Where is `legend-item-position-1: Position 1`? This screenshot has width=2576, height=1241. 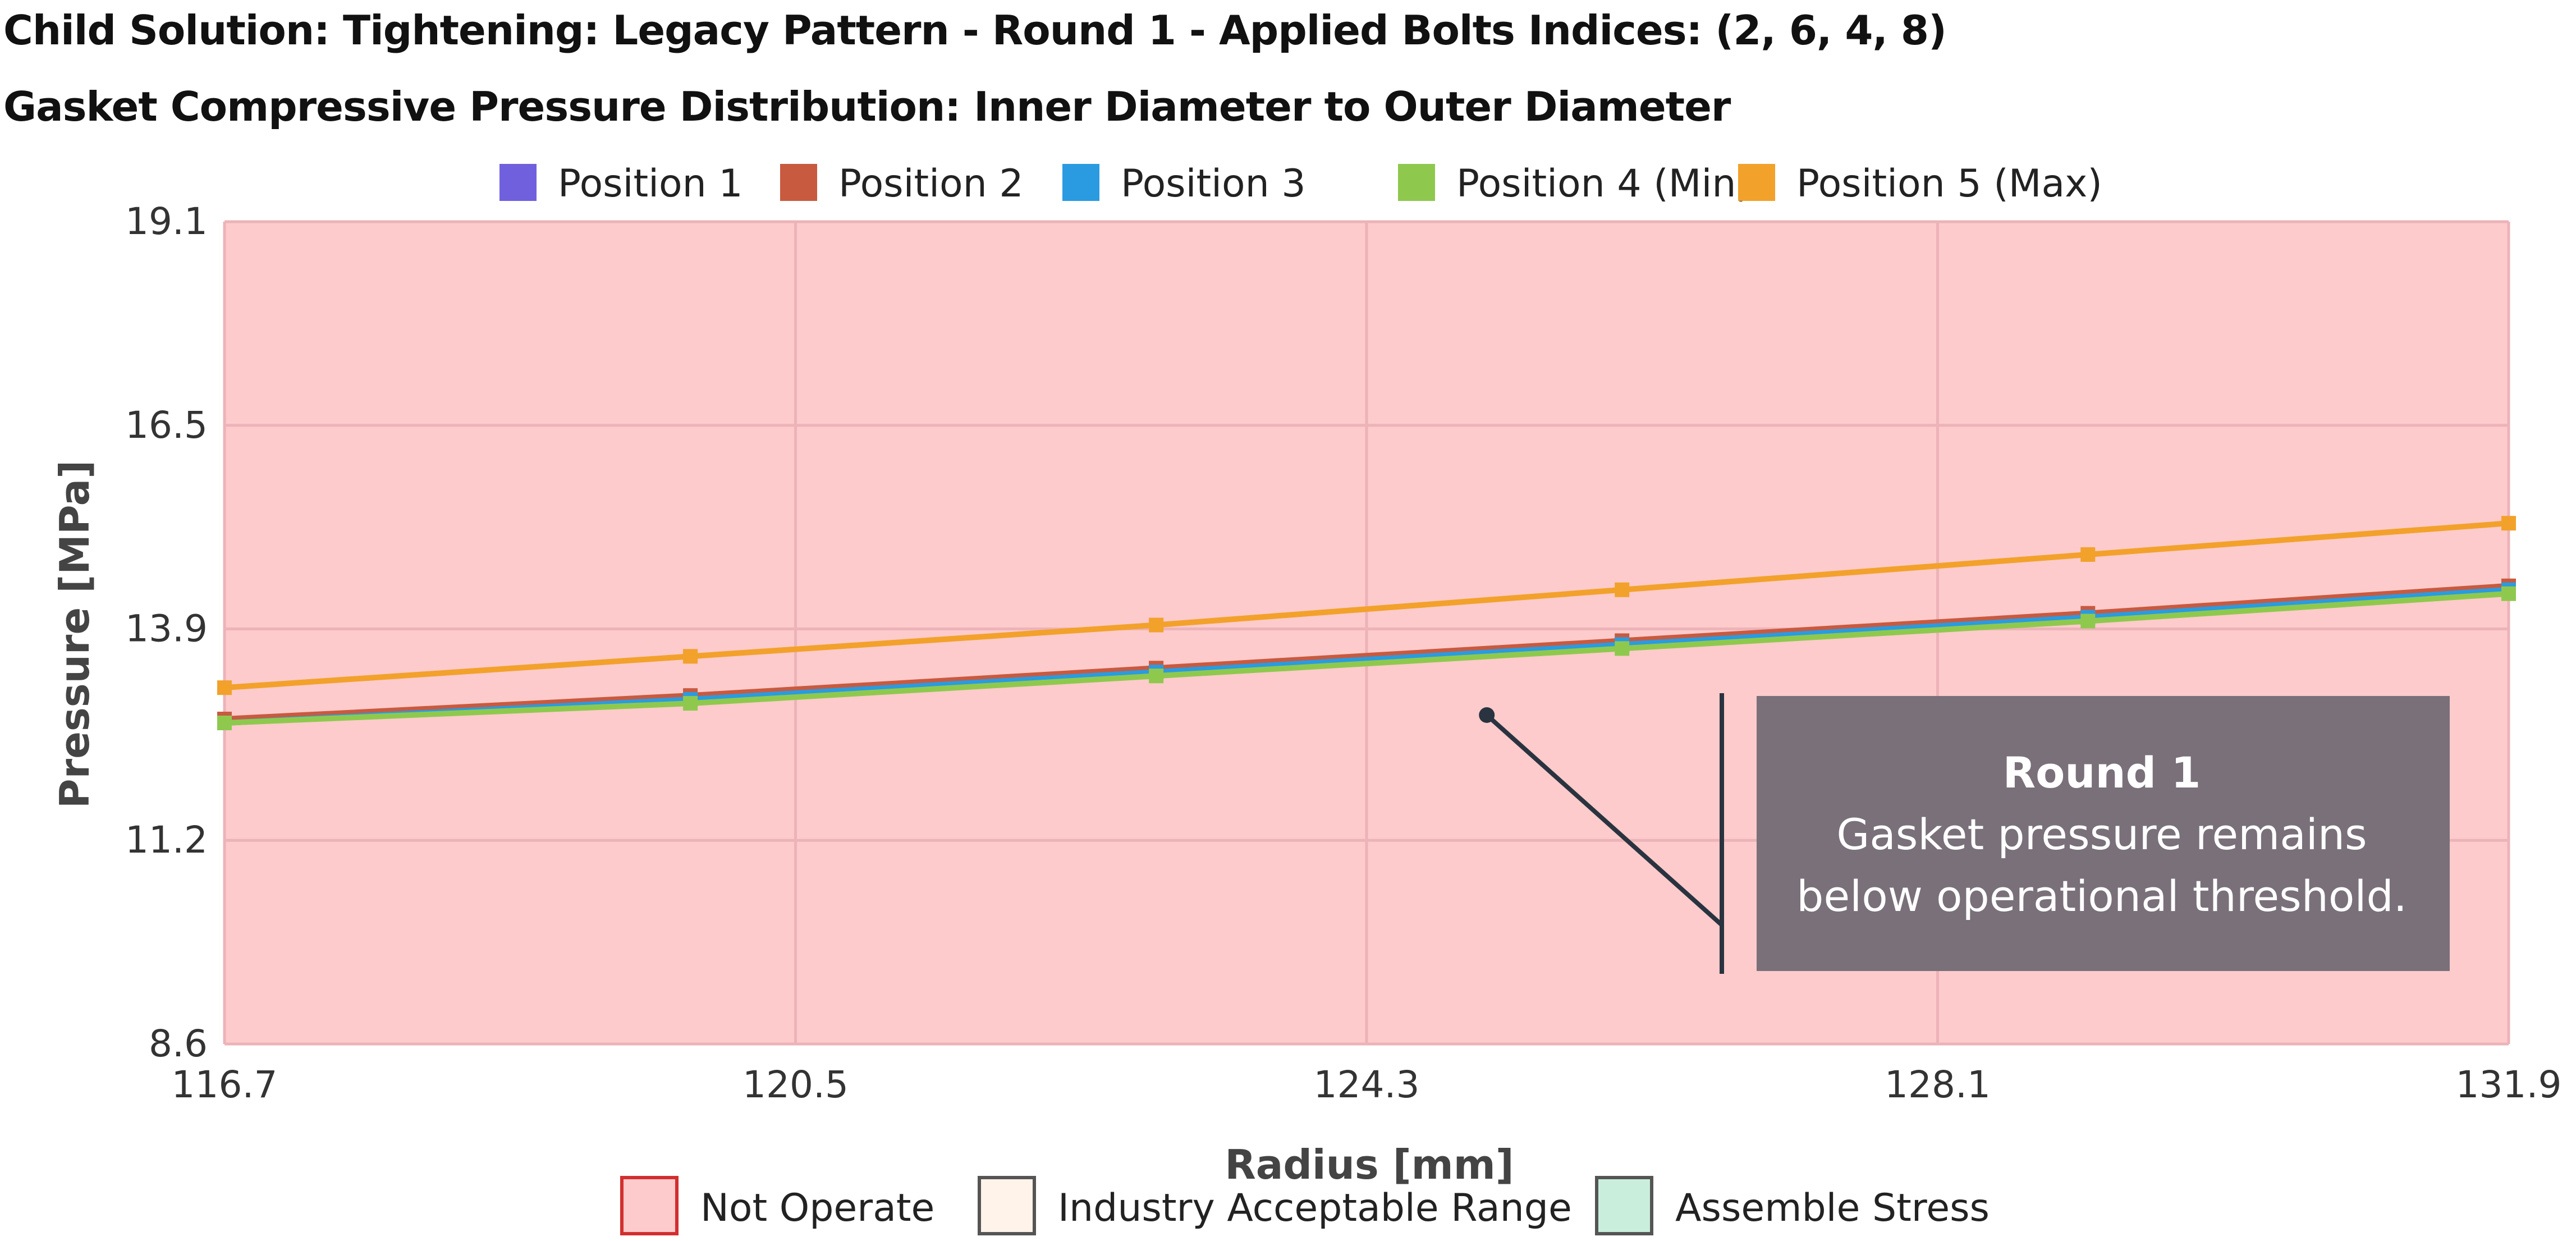 legend-item-position-1: Position 1 is located at coordinates (621, 184).